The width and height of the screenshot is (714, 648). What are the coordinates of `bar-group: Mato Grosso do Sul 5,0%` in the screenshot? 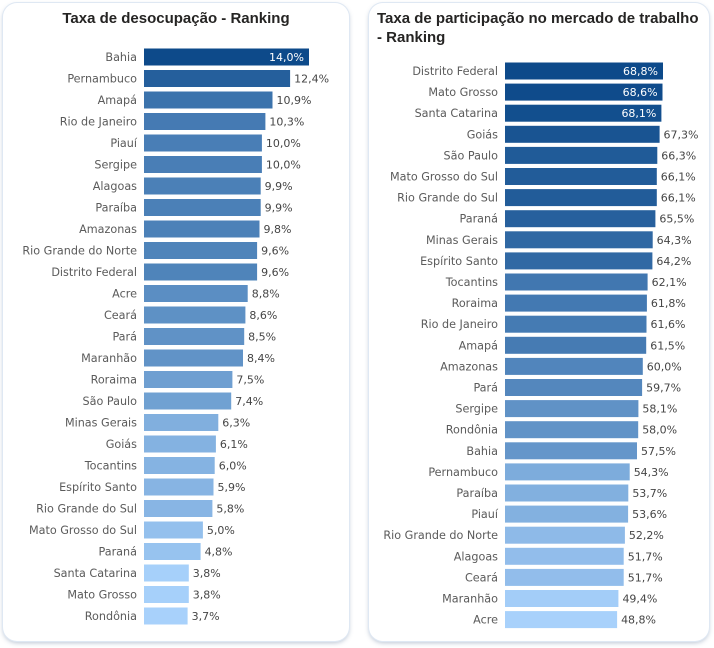 It's located at (132, 530).